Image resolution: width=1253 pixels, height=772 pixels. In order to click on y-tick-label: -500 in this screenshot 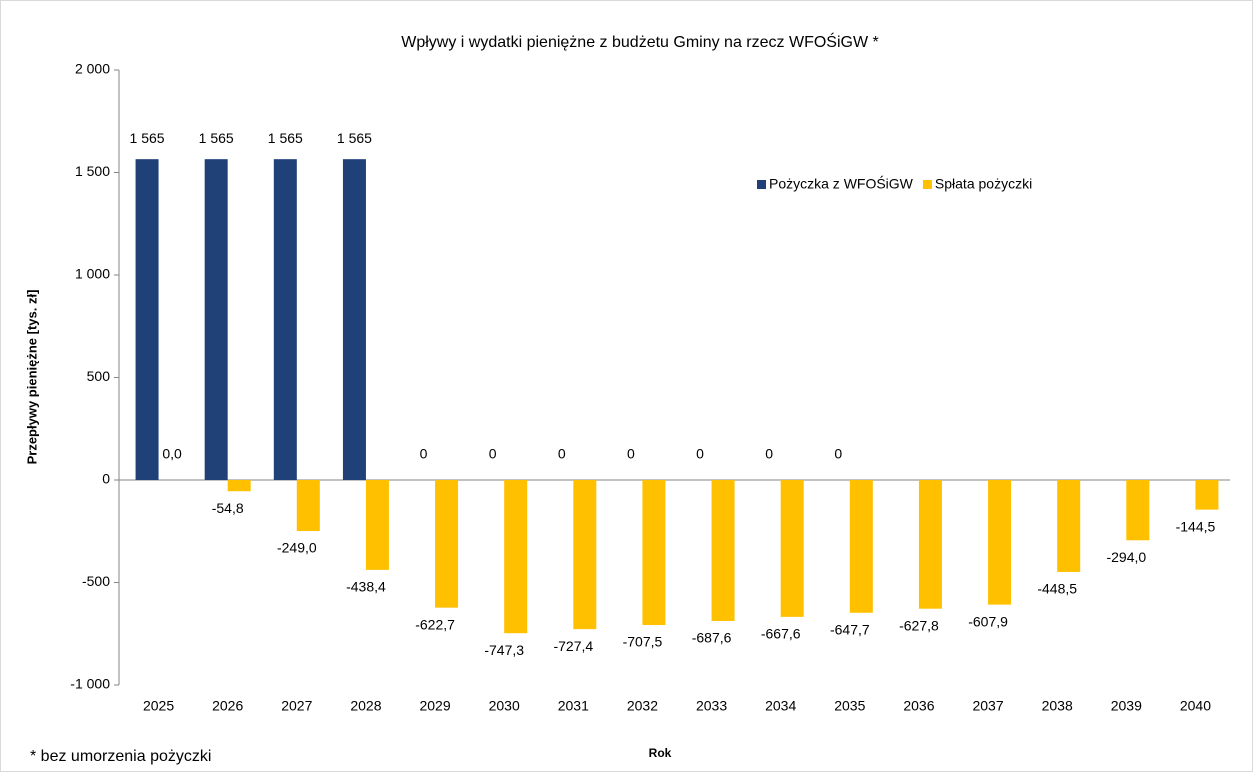, I will do `click(96, 581)`.